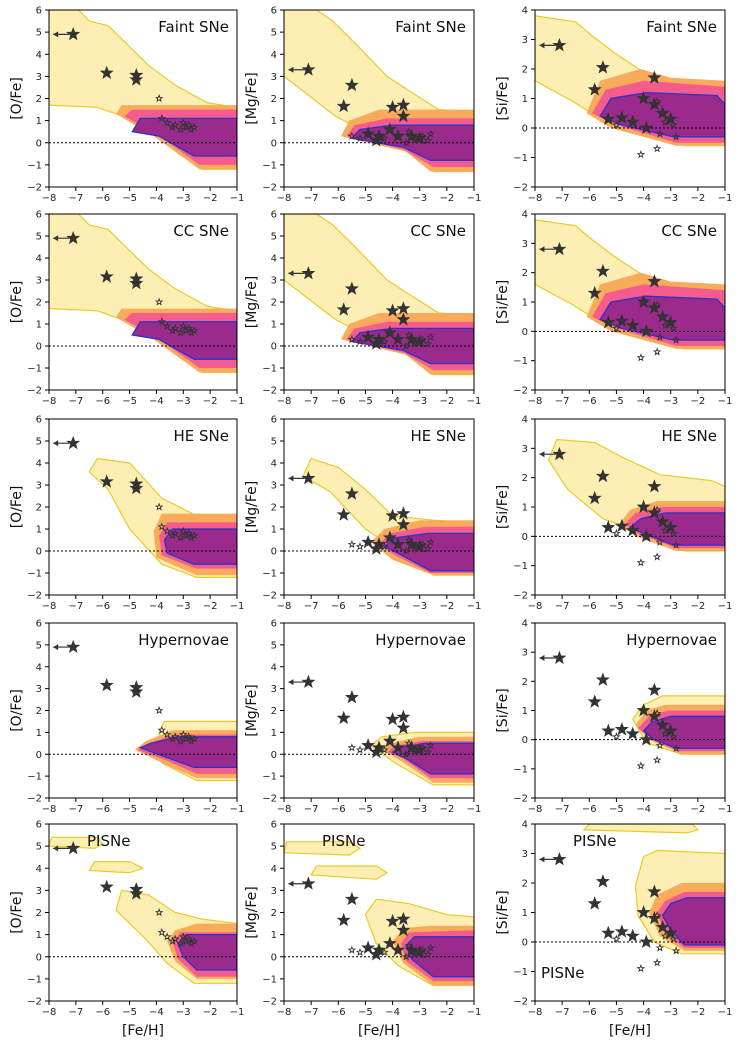 This screenshot has width=747, height=1040. Describe the element at coordinates (535, 1012) in the screenshot. I see `x-tick-label: −8` at that location.